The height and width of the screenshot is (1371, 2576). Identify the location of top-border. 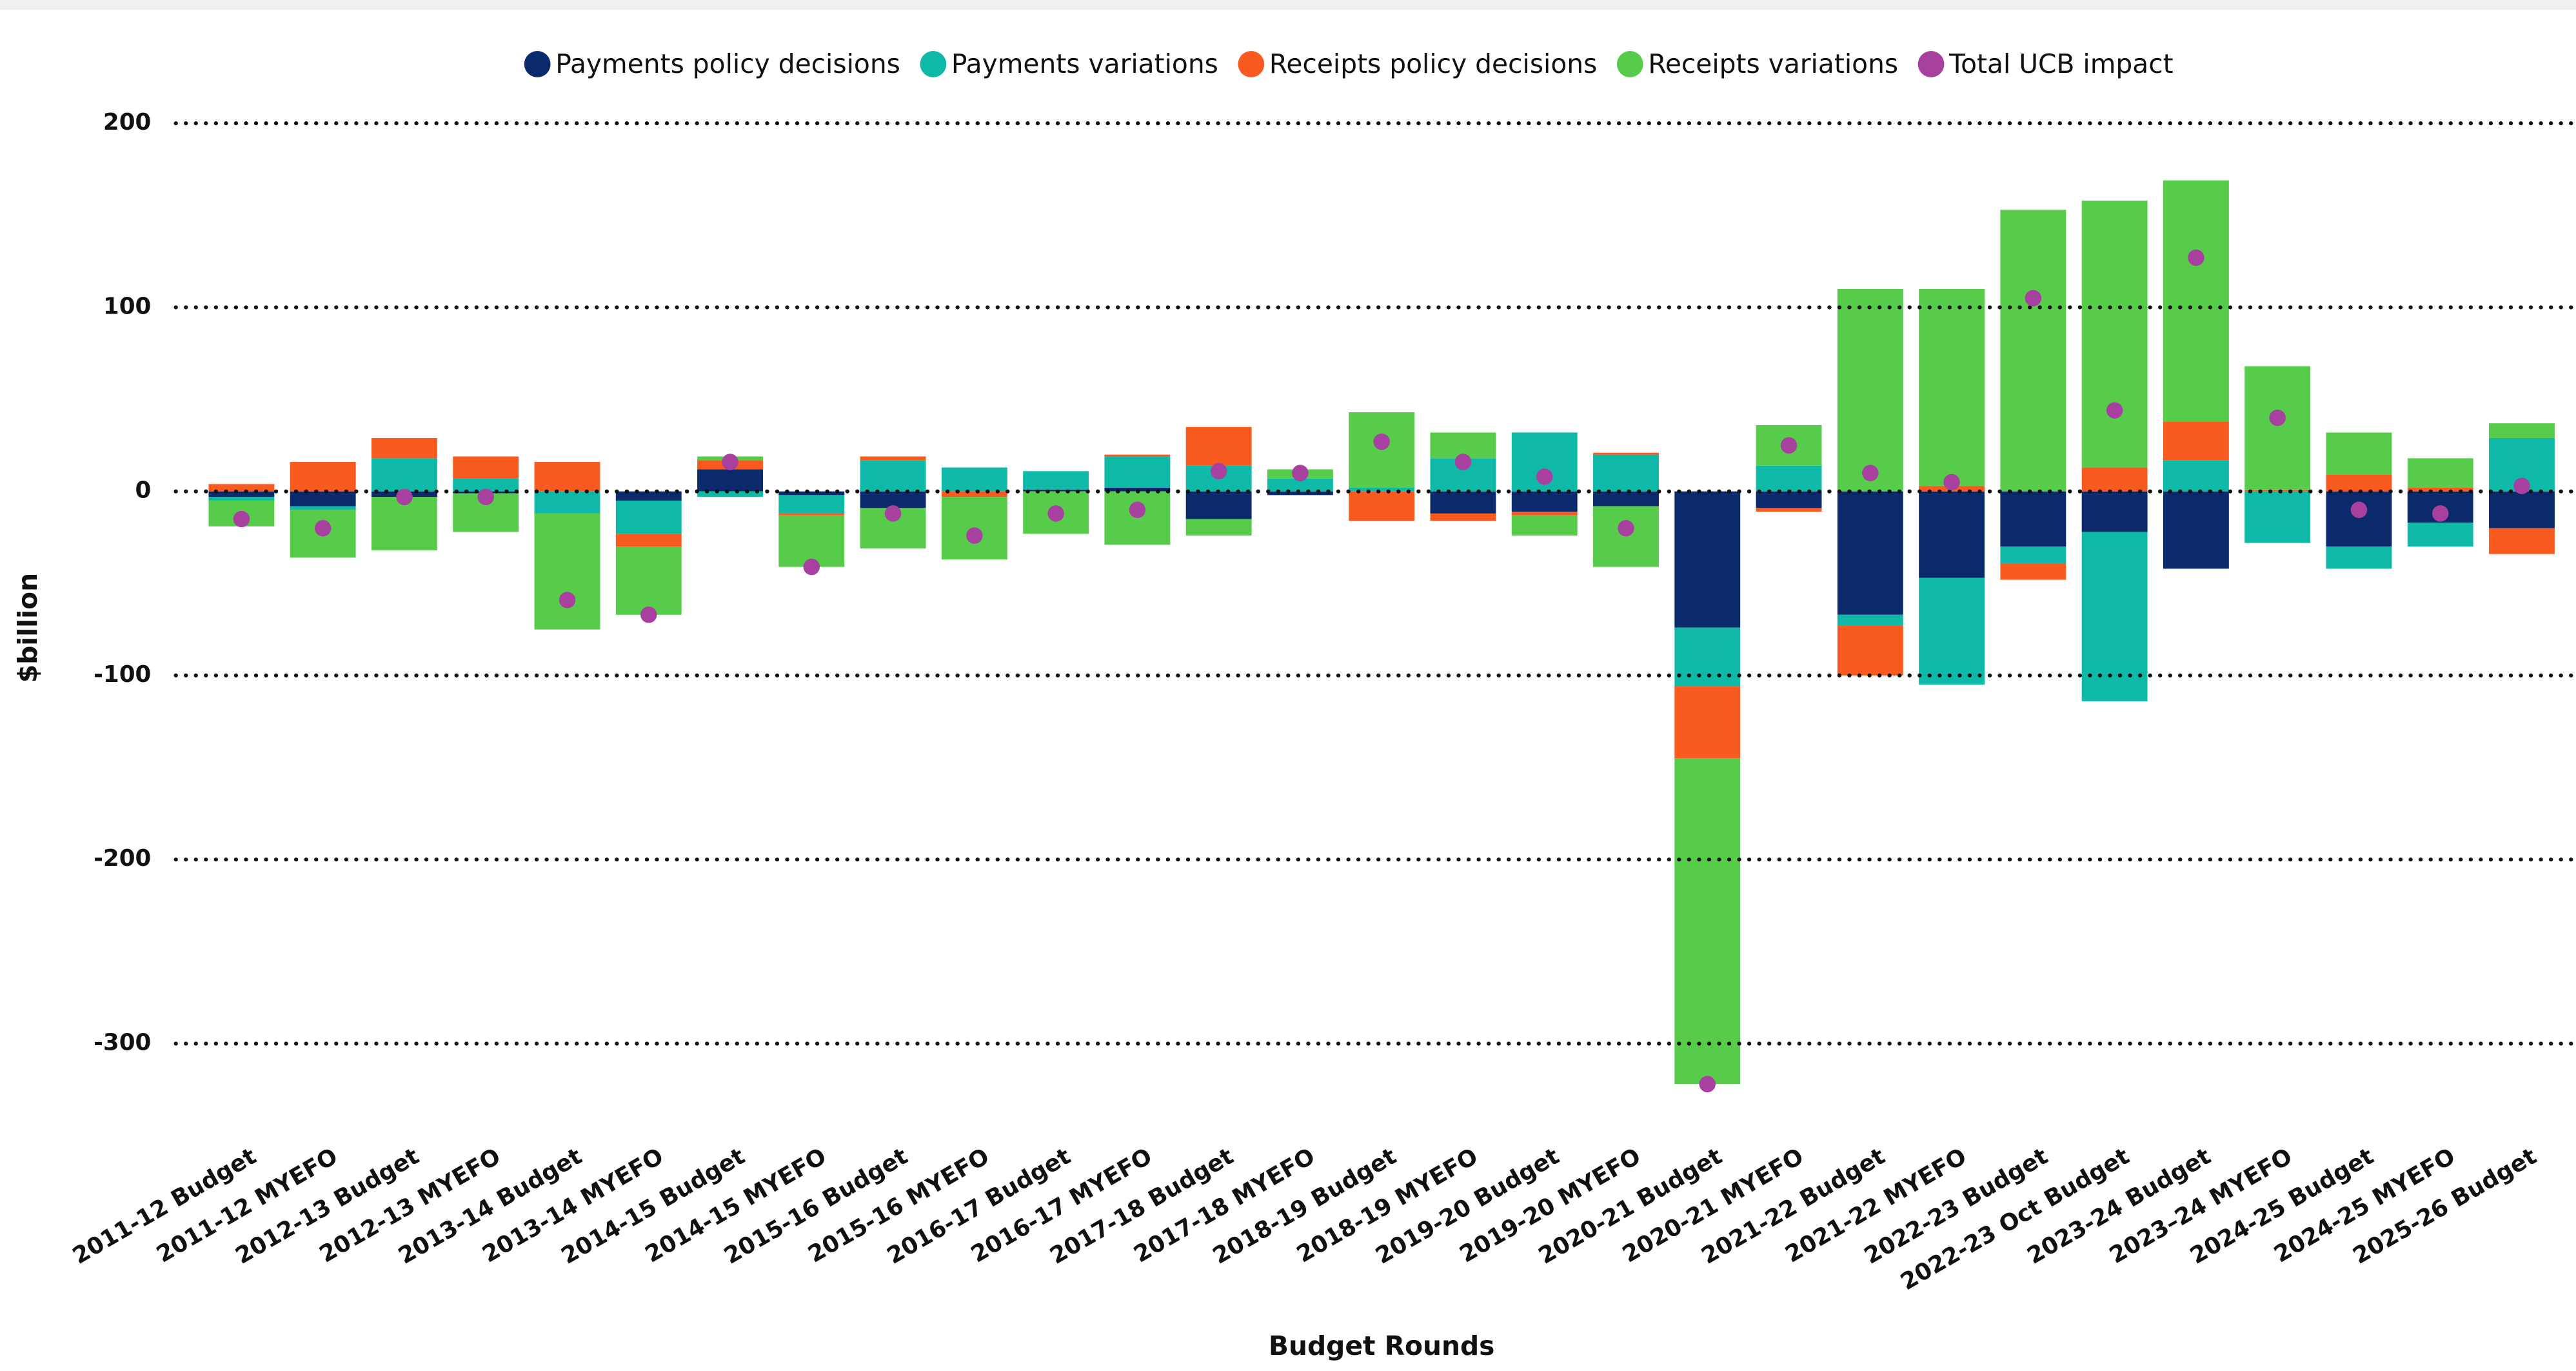
(1288, 5).